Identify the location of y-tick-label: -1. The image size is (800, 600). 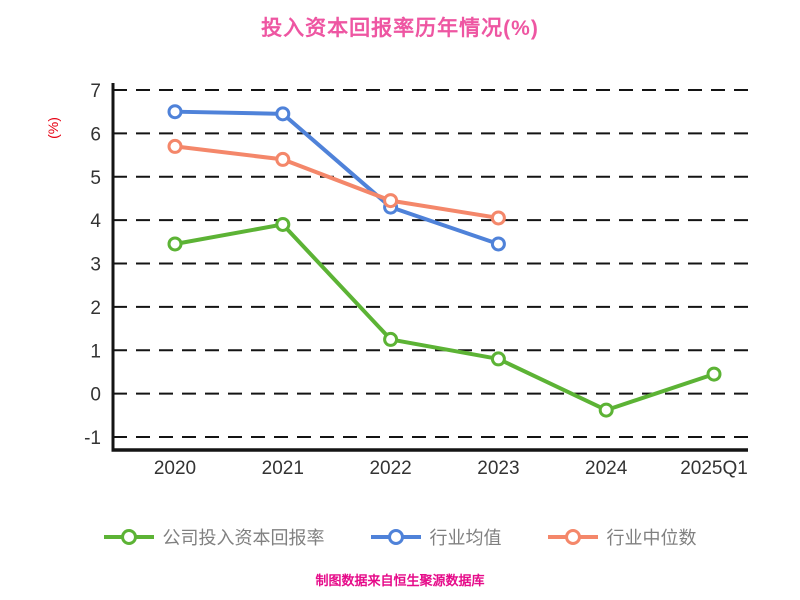
(92, 438).